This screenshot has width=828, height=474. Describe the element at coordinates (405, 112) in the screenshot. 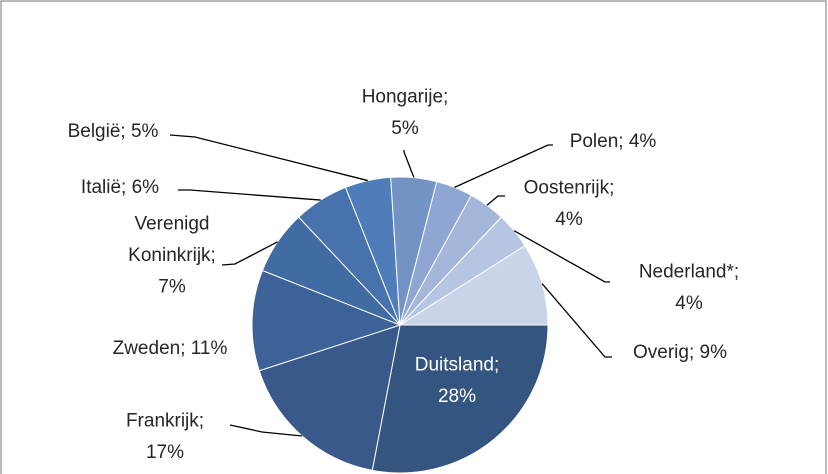

I see `data-label: Hongarije; 5%` at that location.